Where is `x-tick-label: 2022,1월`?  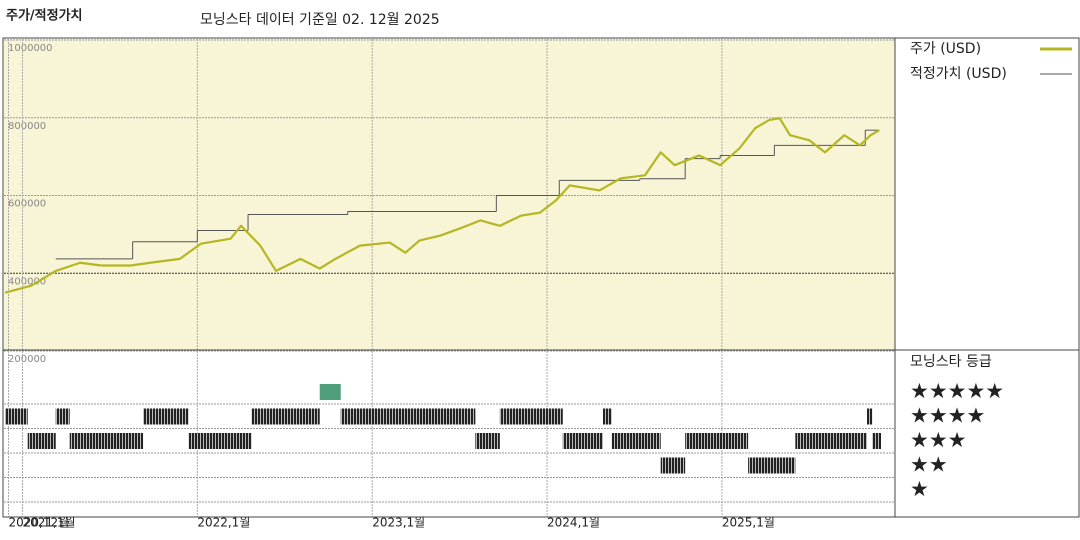
x-tick-label: 2022,1월 is located at coordinates (223, 523).